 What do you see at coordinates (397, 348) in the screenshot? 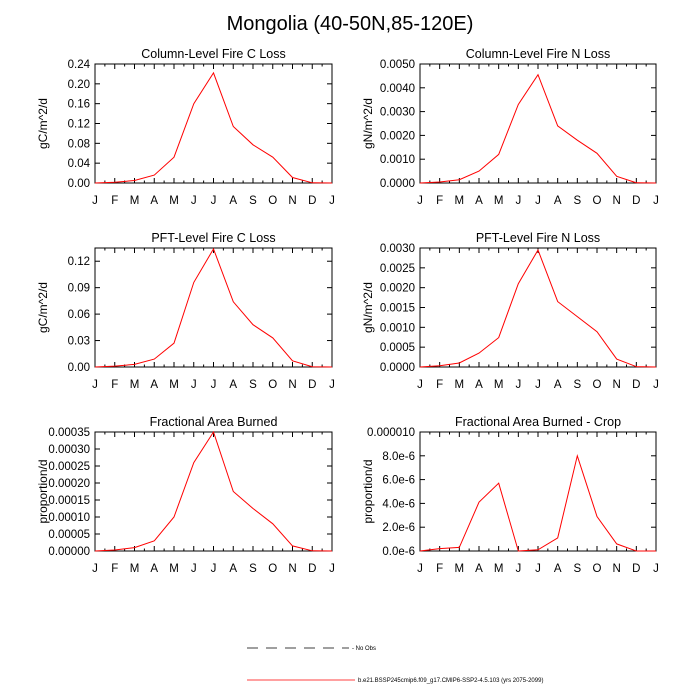
I see `y-tick-label: 0.0005` at bounding box center [397, 348].